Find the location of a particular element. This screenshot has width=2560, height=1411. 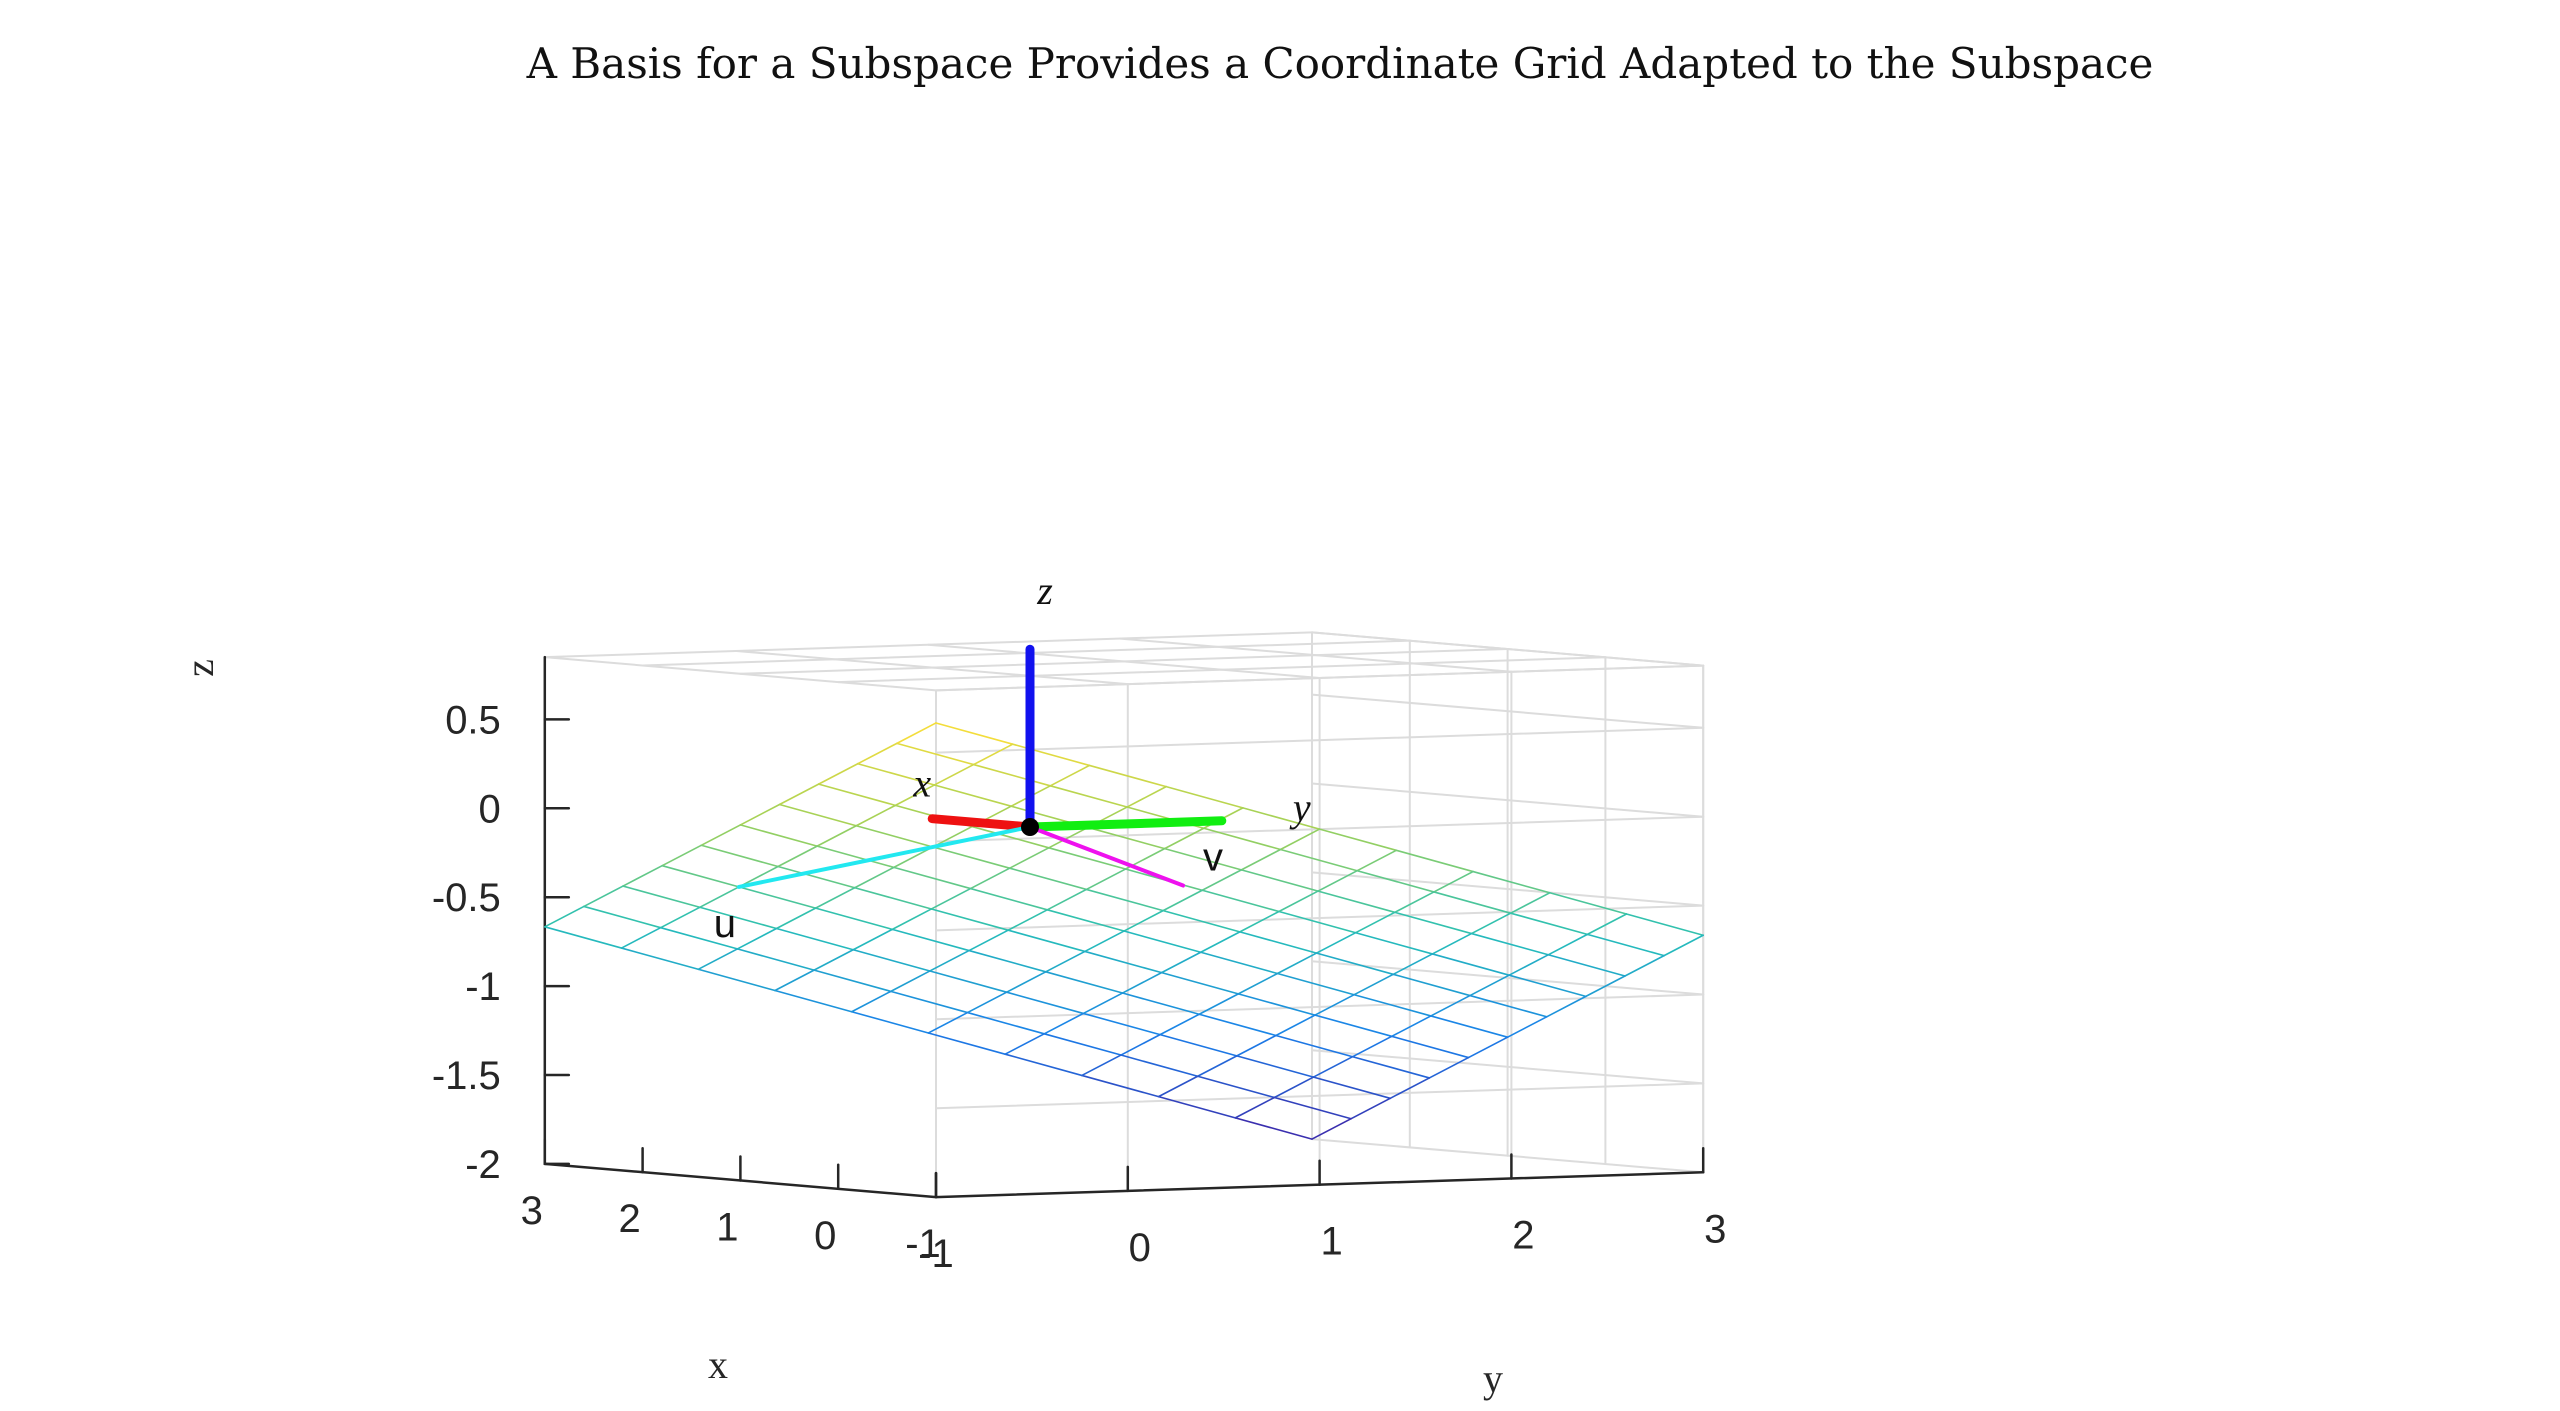

basis-vector-label-u: u is located at coordinates (725, 924).